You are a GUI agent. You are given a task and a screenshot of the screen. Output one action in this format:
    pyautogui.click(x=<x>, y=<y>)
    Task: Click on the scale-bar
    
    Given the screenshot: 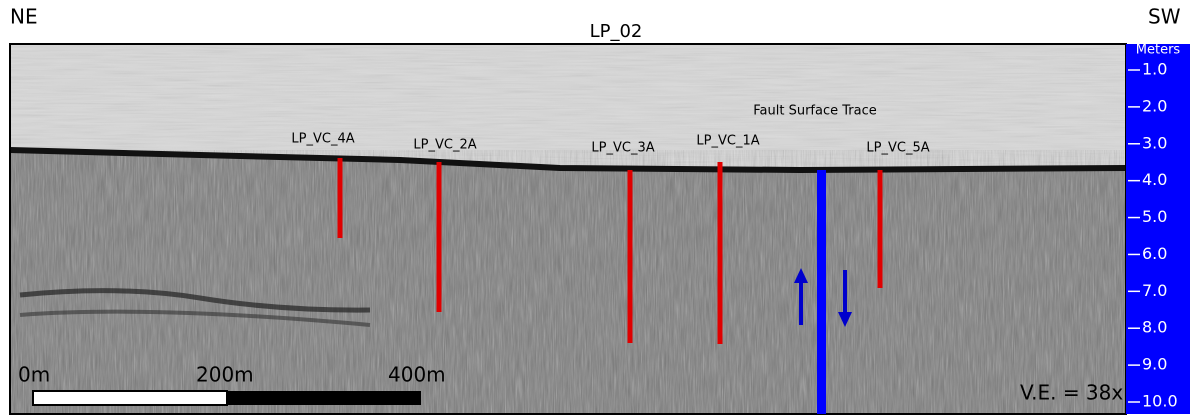 What is the action you would take?
    pyautogui.click(x=226, y=398)
    